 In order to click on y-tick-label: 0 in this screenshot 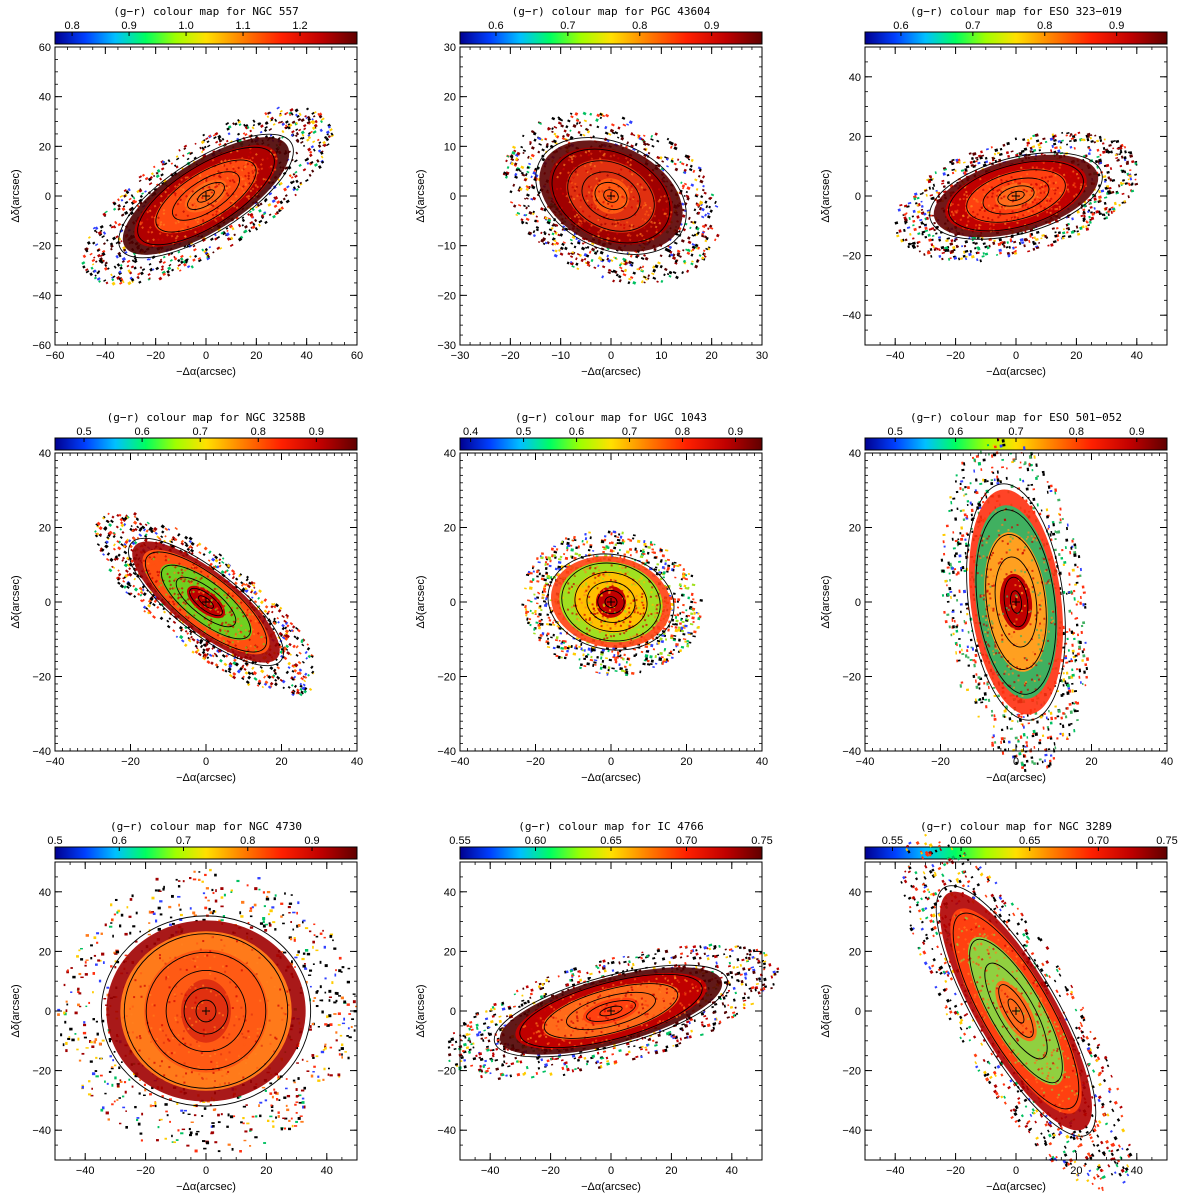, I will do `click(858, 197)`.